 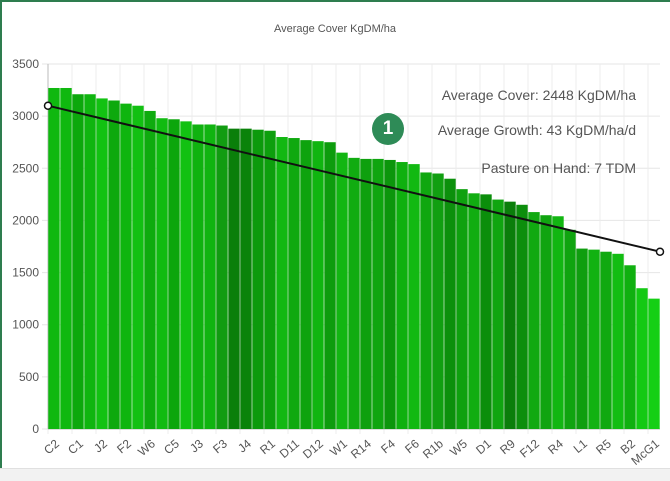 I want to click on x-tick-label: McG1, so click(x=645, y=452).